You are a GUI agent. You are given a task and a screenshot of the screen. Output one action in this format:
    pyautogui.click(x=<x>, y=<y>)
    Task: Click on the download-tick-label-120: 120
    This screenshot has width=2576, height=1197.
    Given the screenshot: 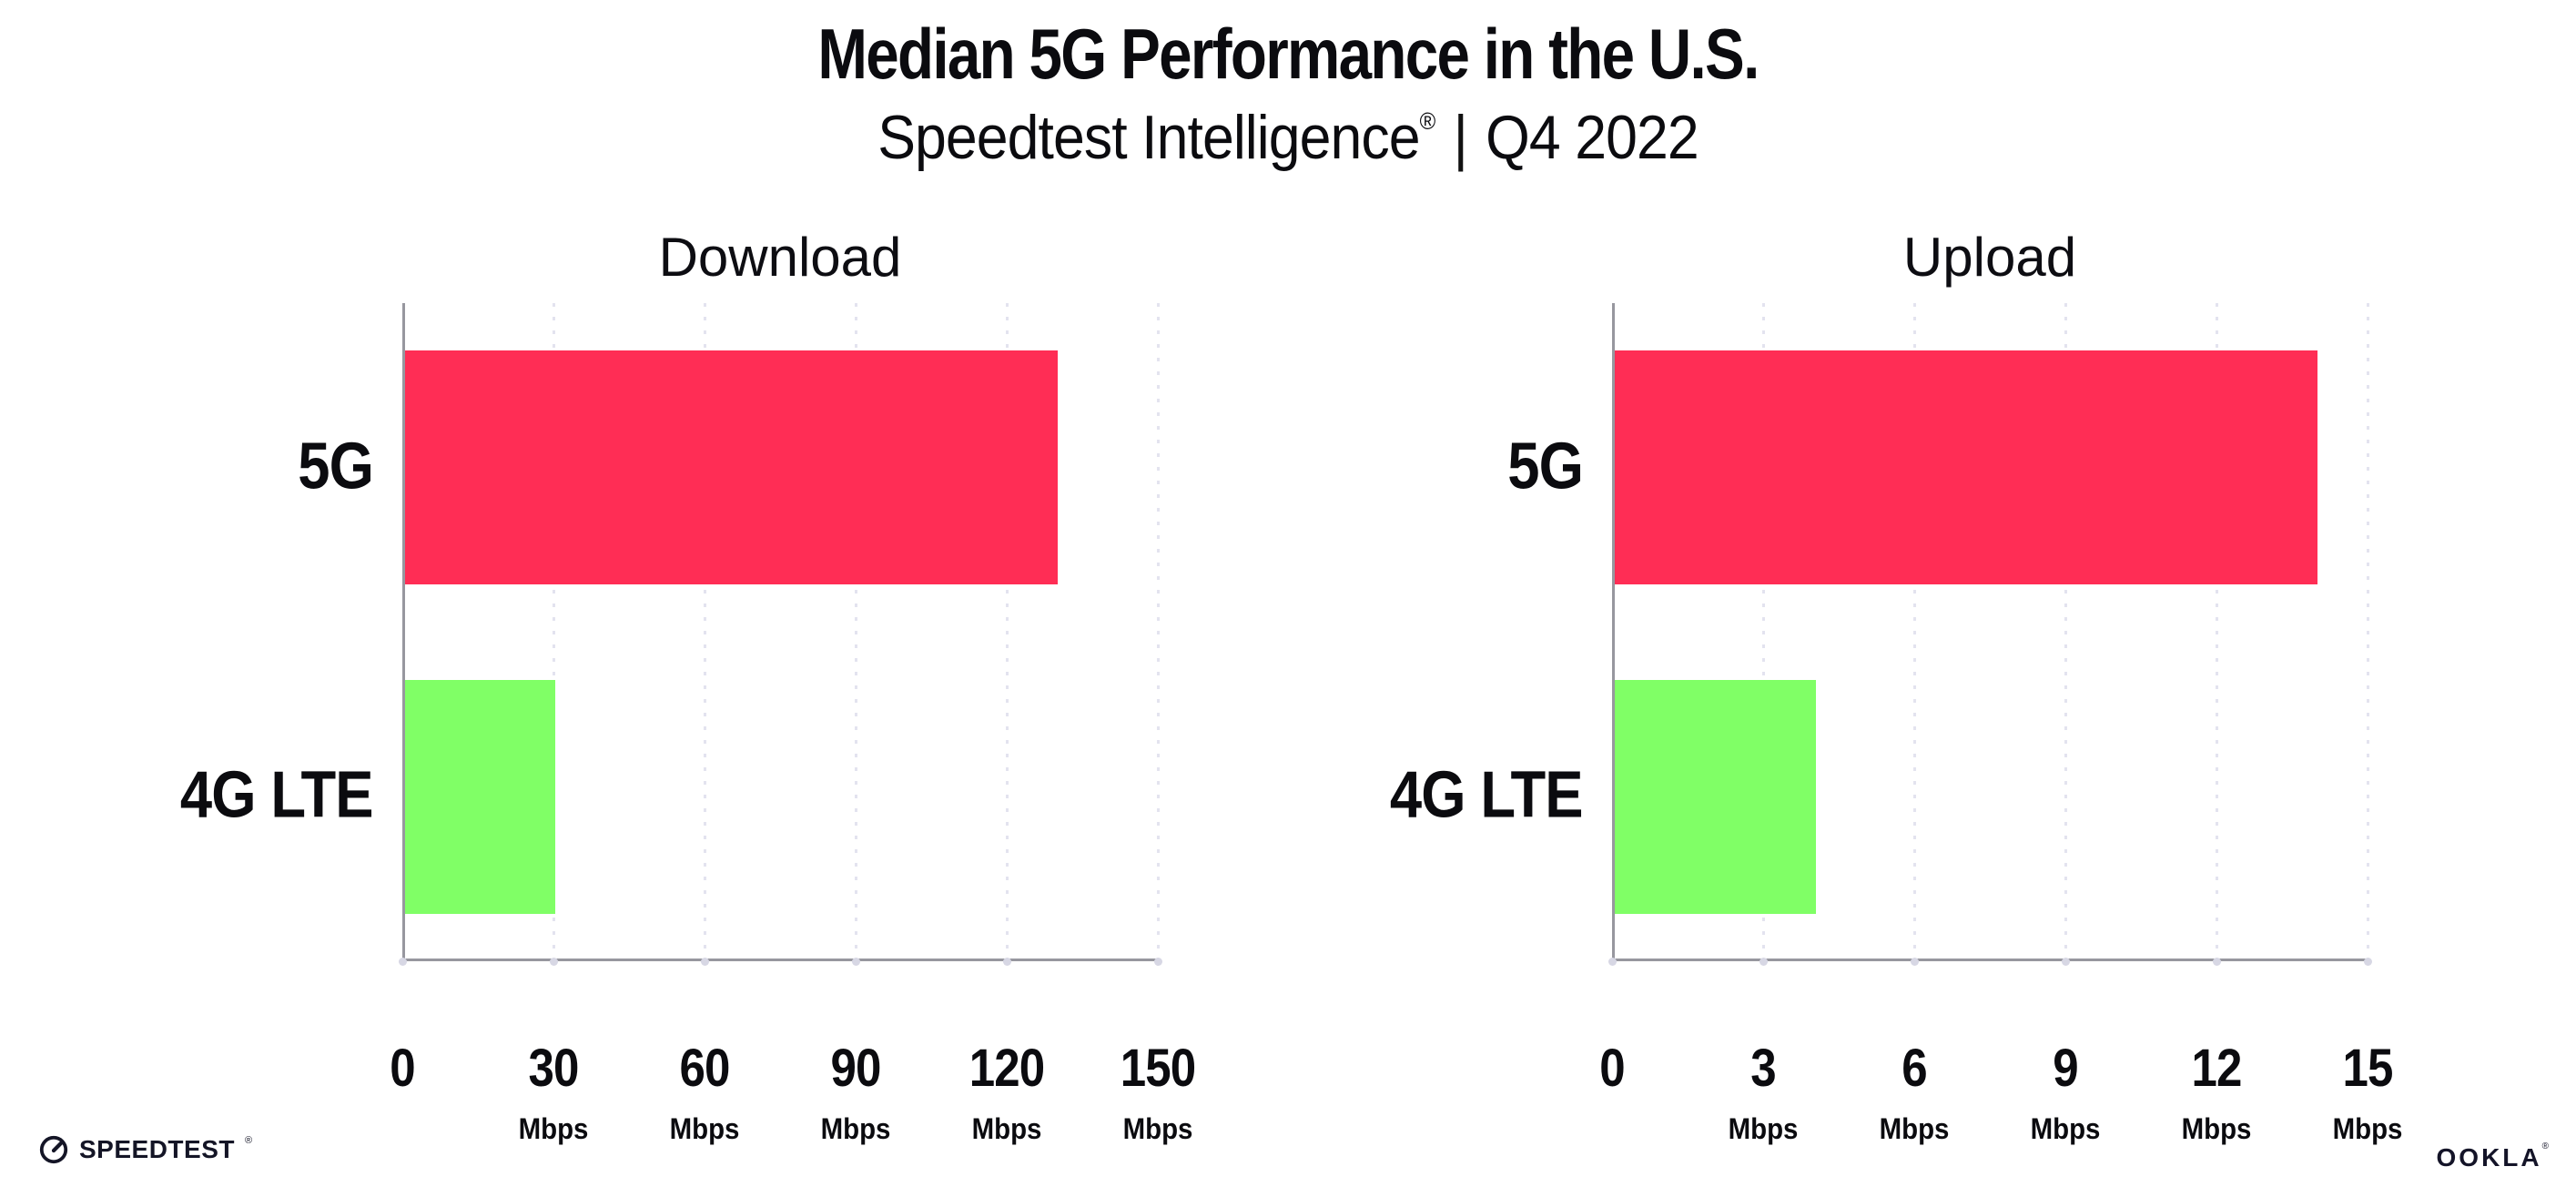 What is the action you would take?
    pyautogui.click(x=1007, y=1069)
    